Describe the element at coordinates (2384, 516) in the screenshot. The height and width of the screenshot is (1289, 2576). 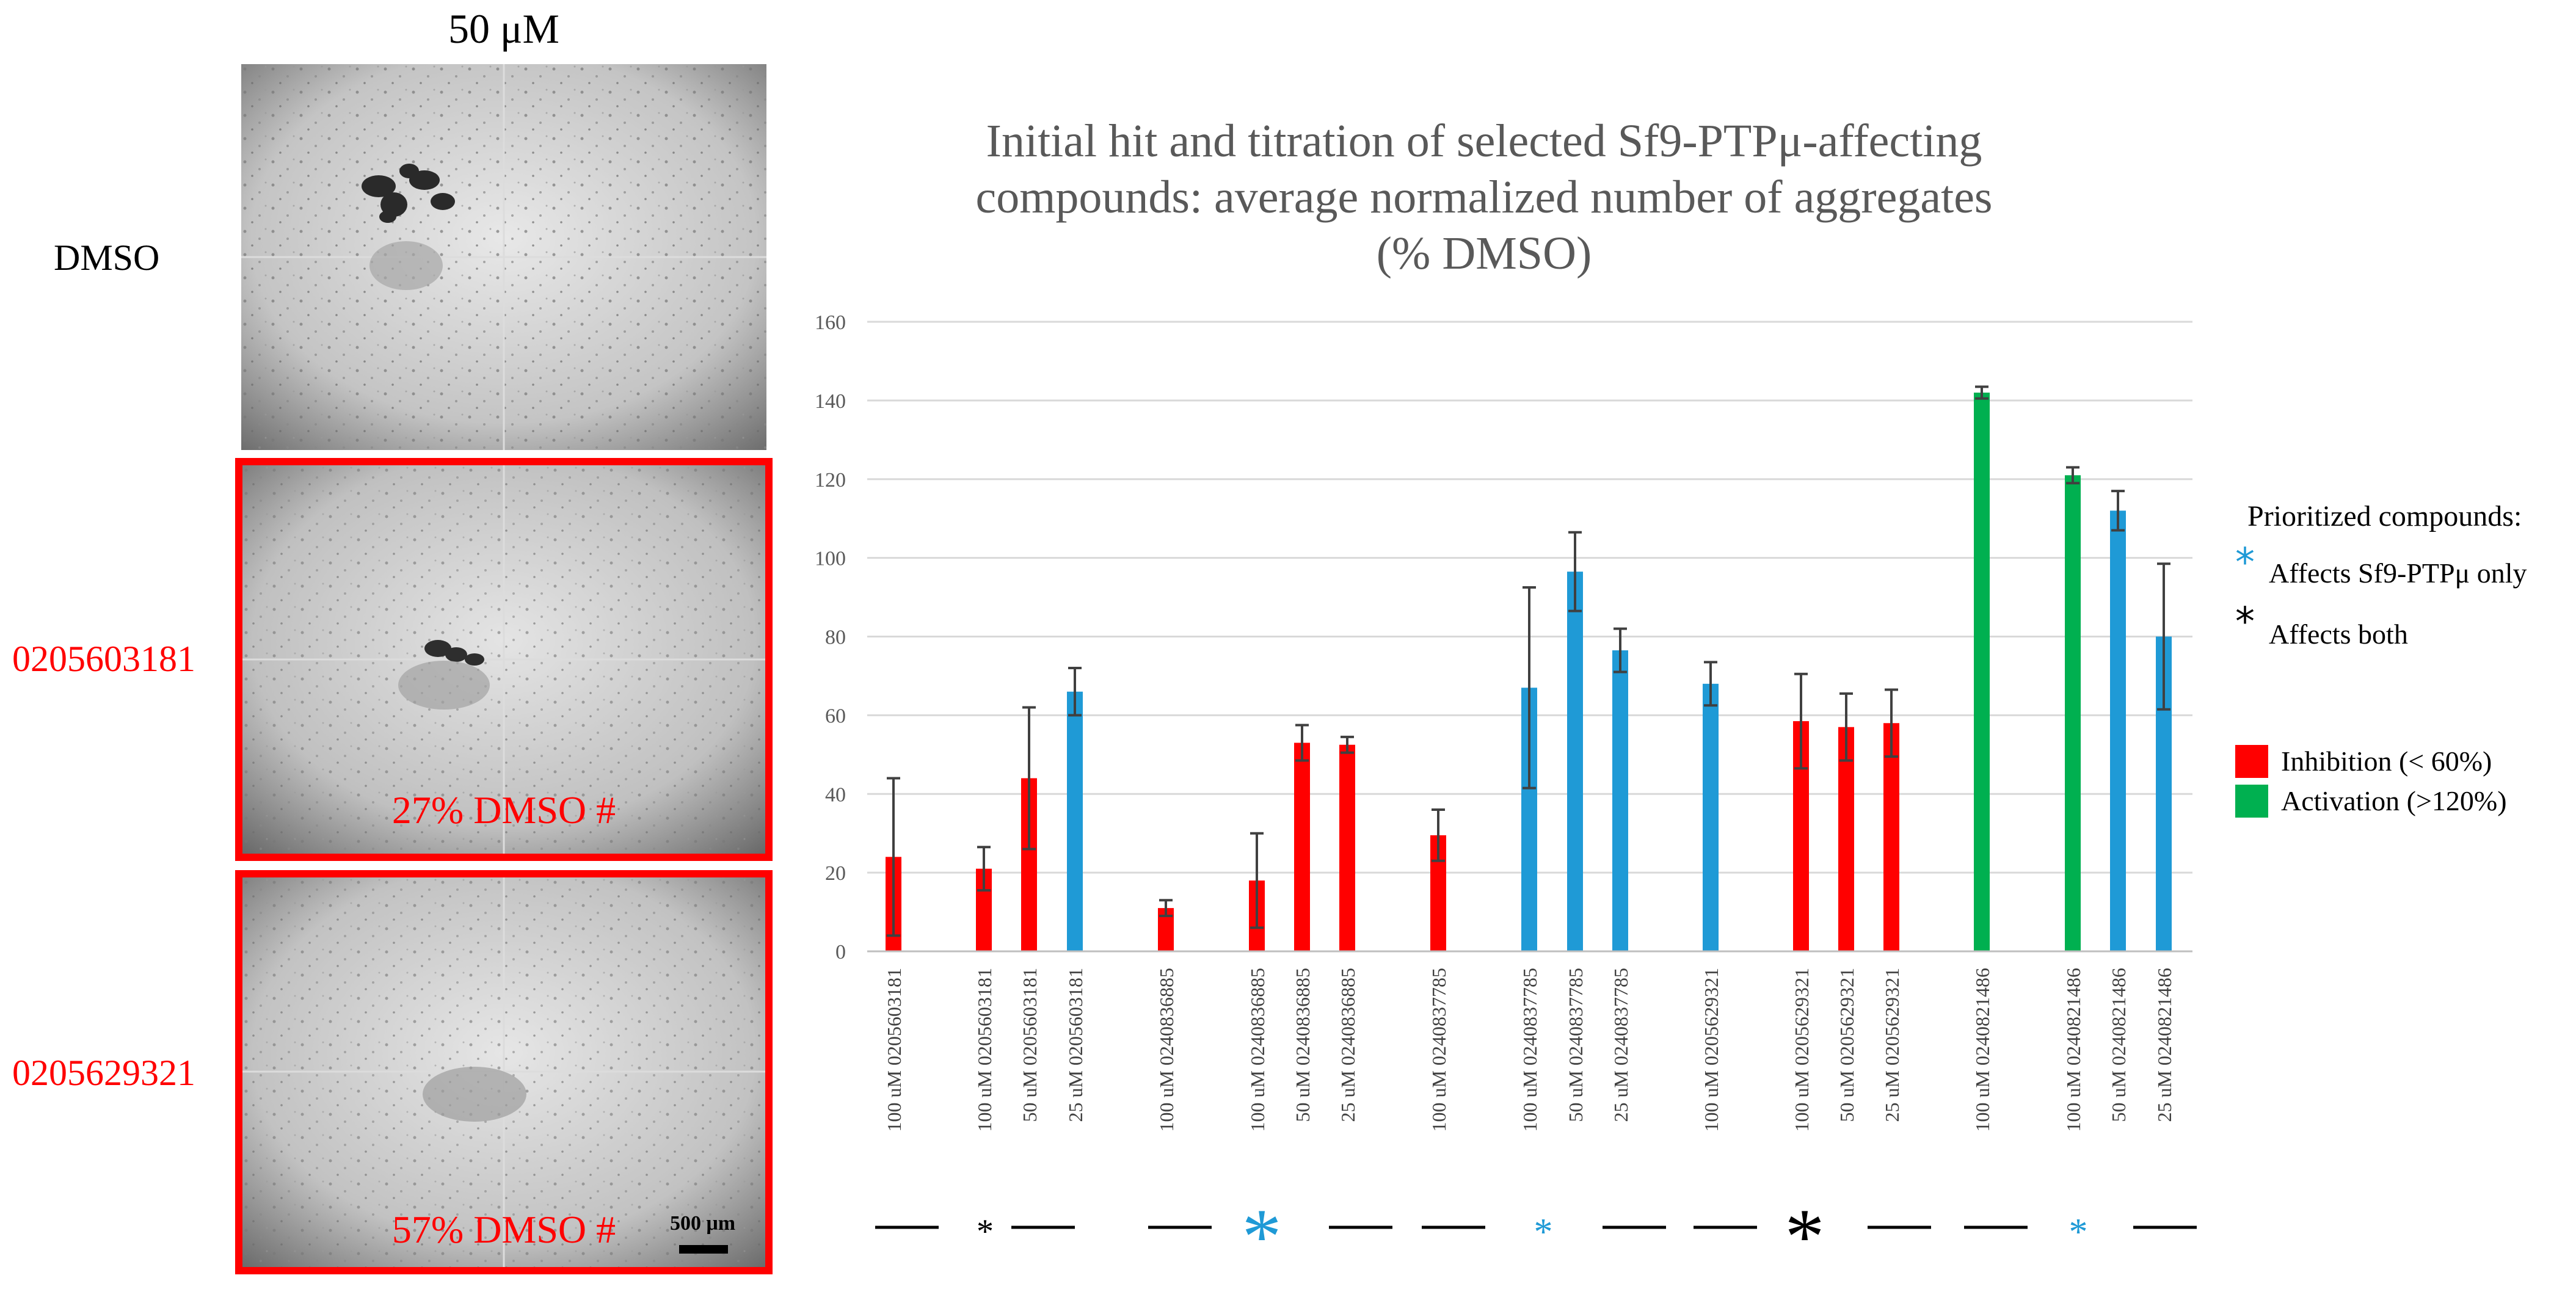
I see `legend-heading: Prioritized compounds:` at that location.